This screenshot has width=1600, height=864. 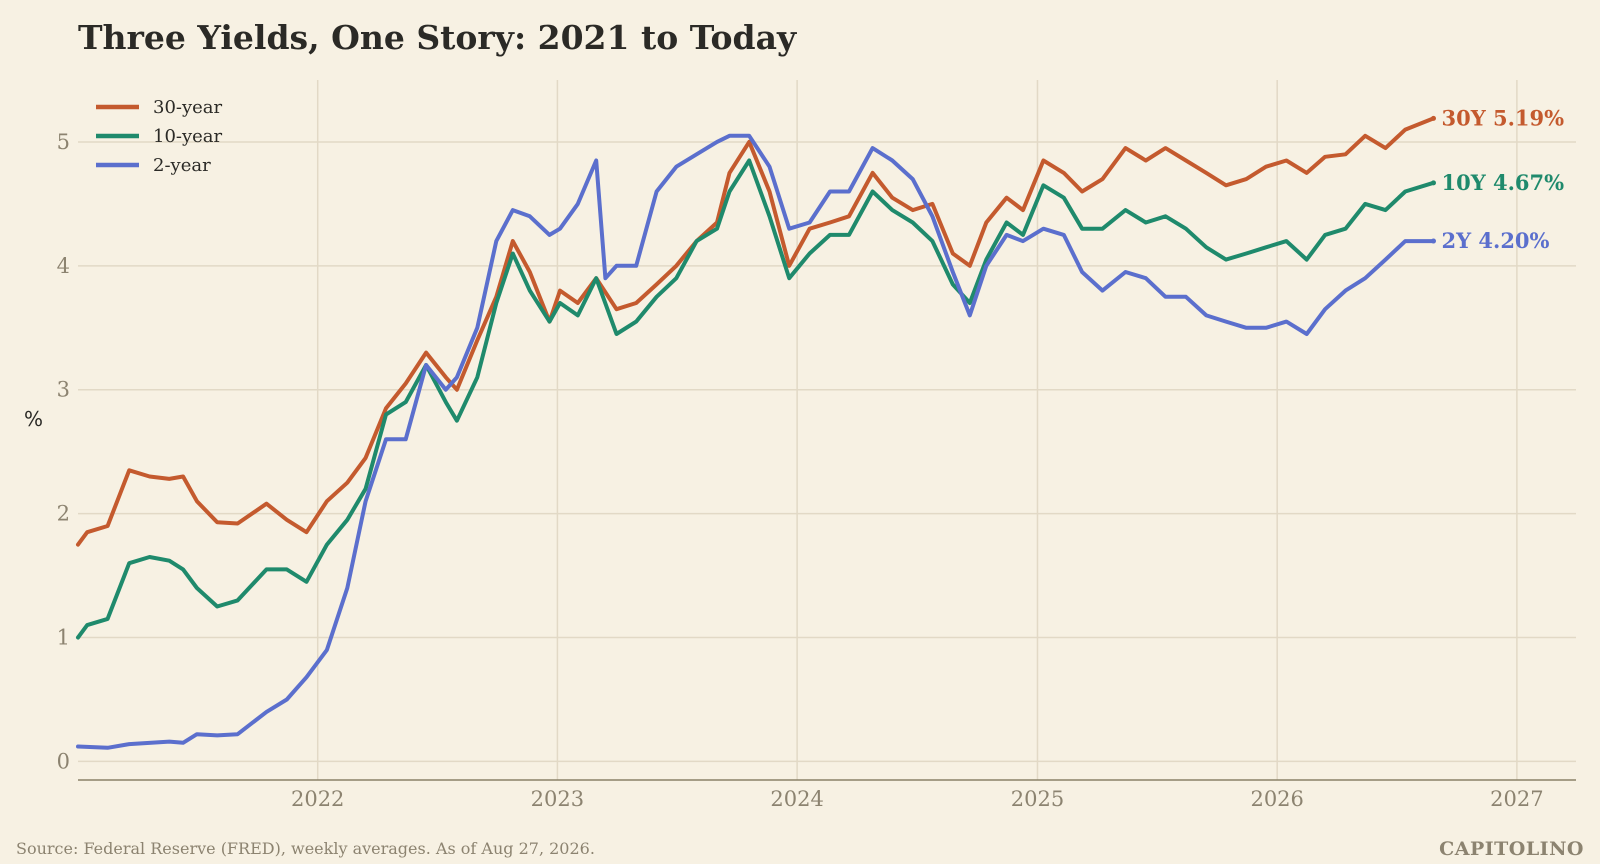 What do you see at coordinates (1511, 849) in the screenshot?
I see `brand-logo: CAPITOLINO` at bounding box center [1511, 849].